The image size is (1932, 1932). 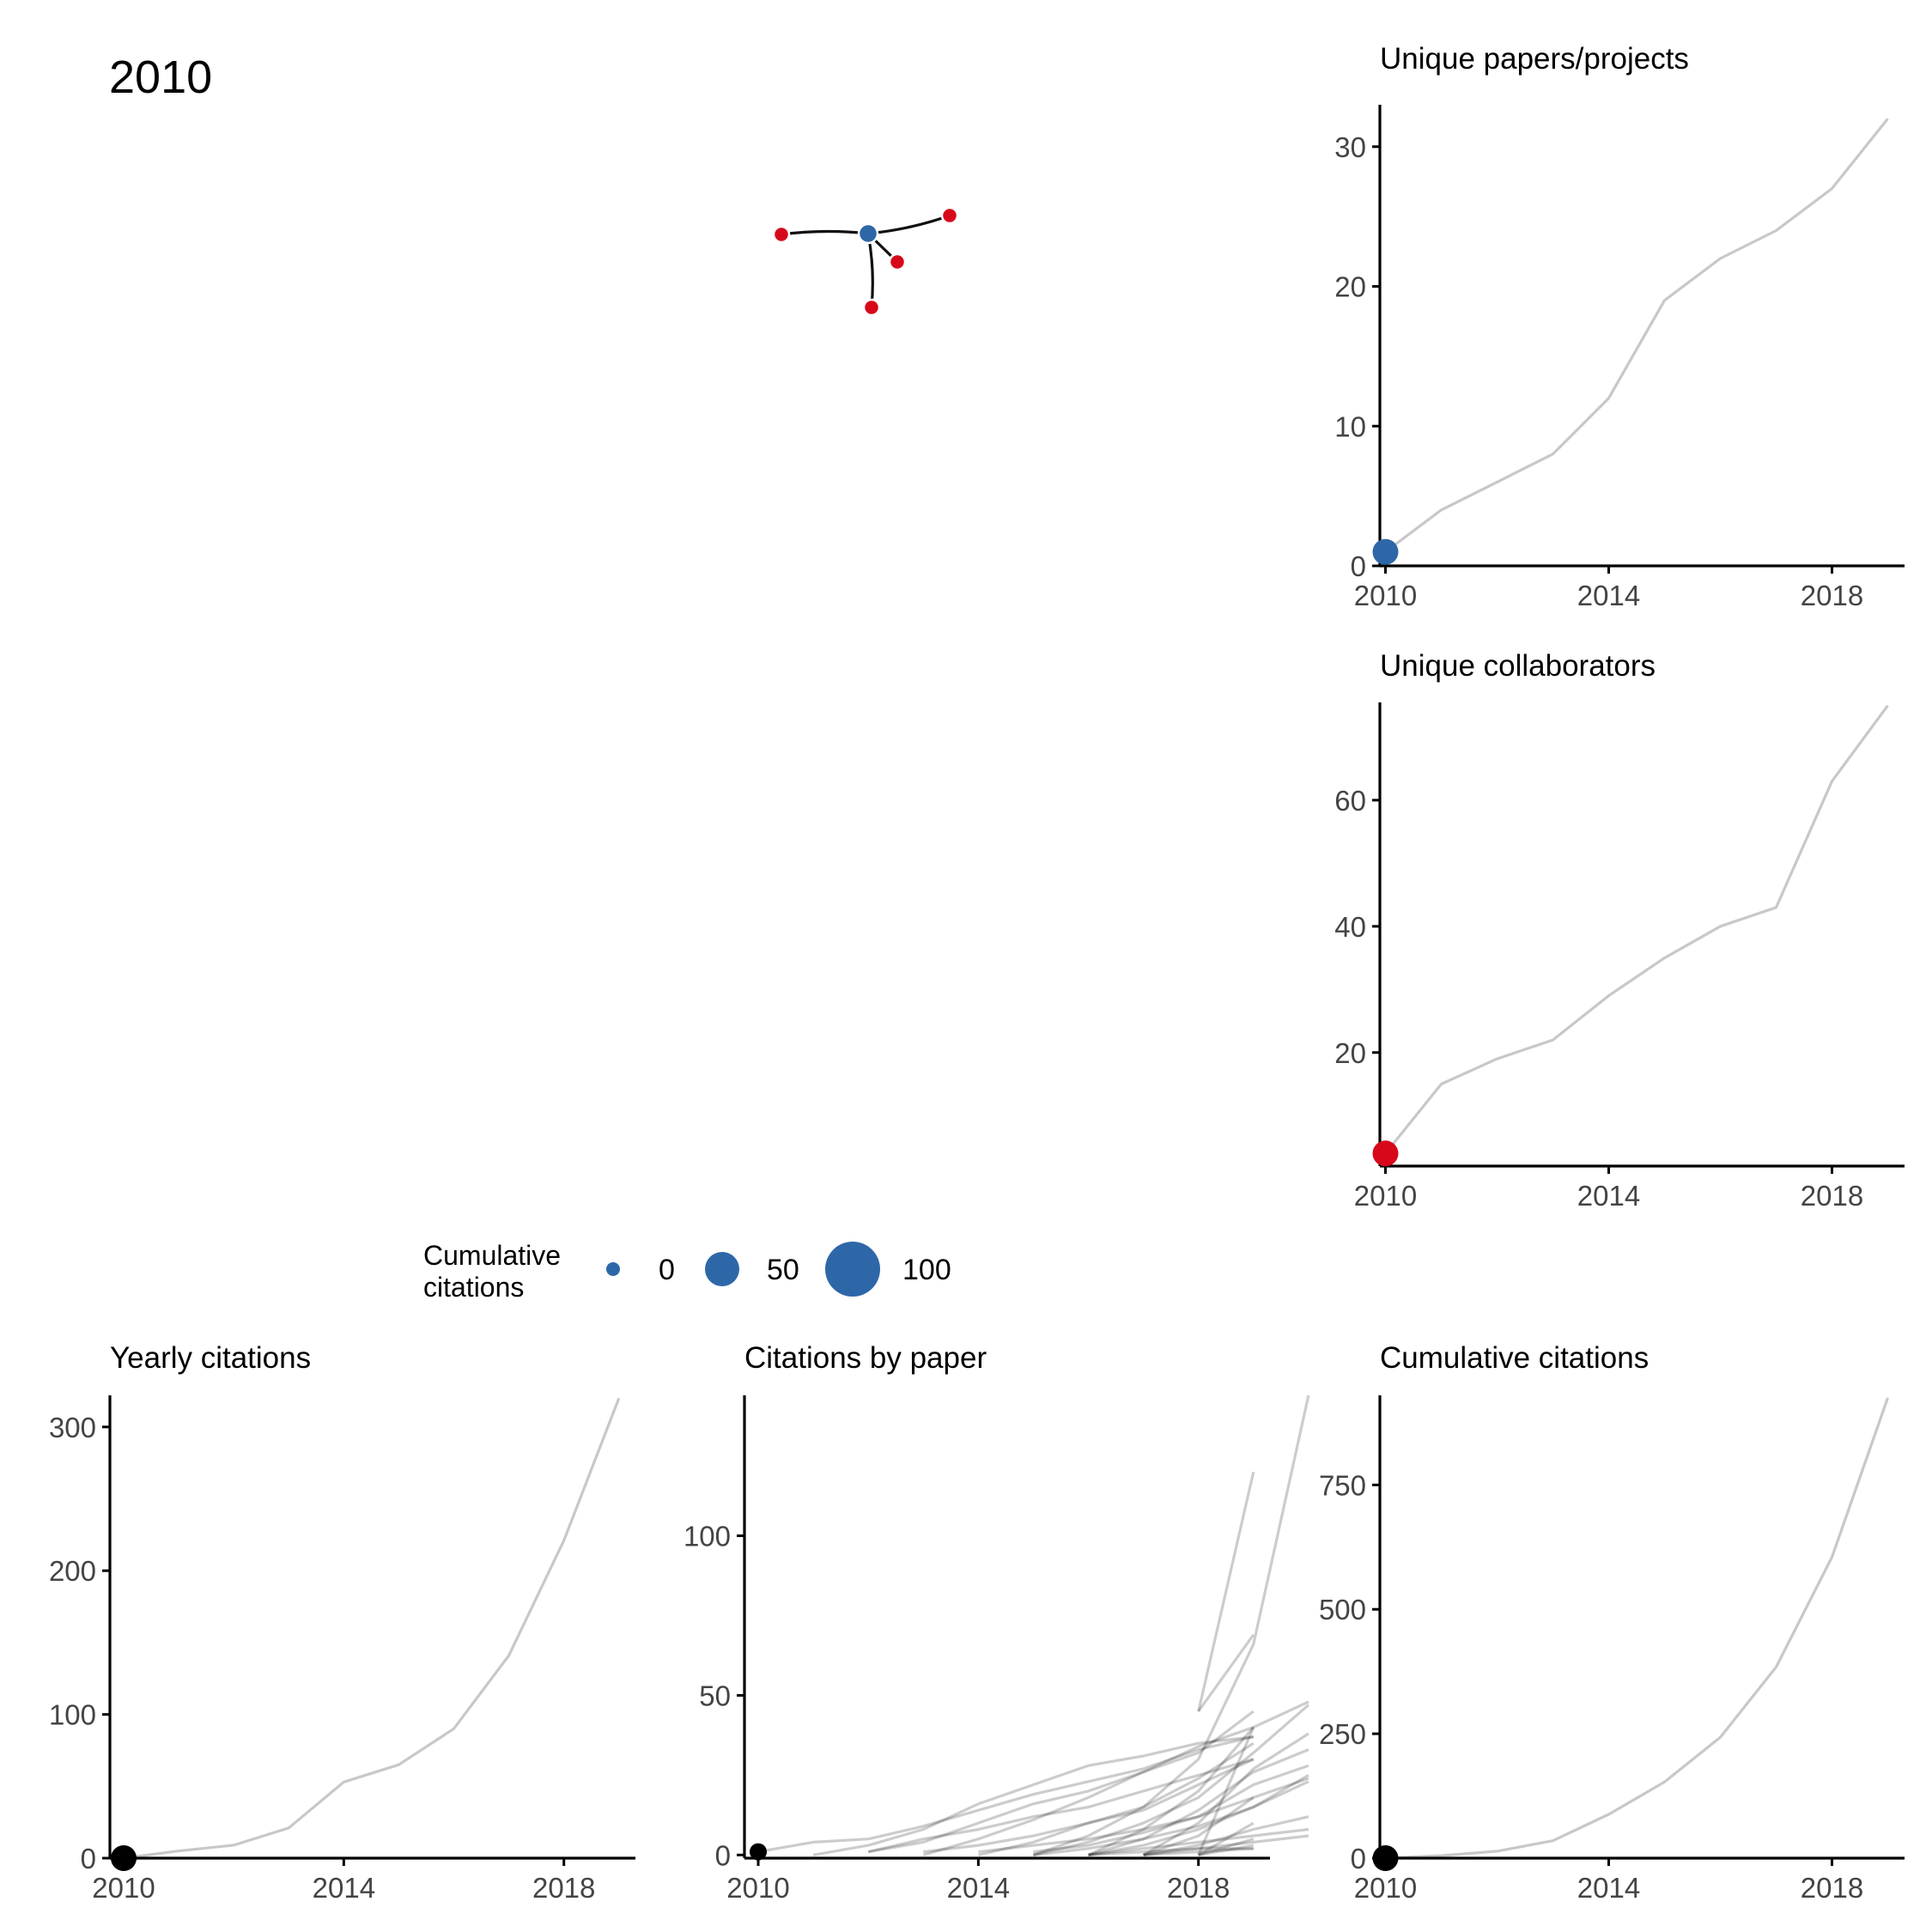 I want to click on panel-title: Cumulative citations, so click(x=1514, y=1358).